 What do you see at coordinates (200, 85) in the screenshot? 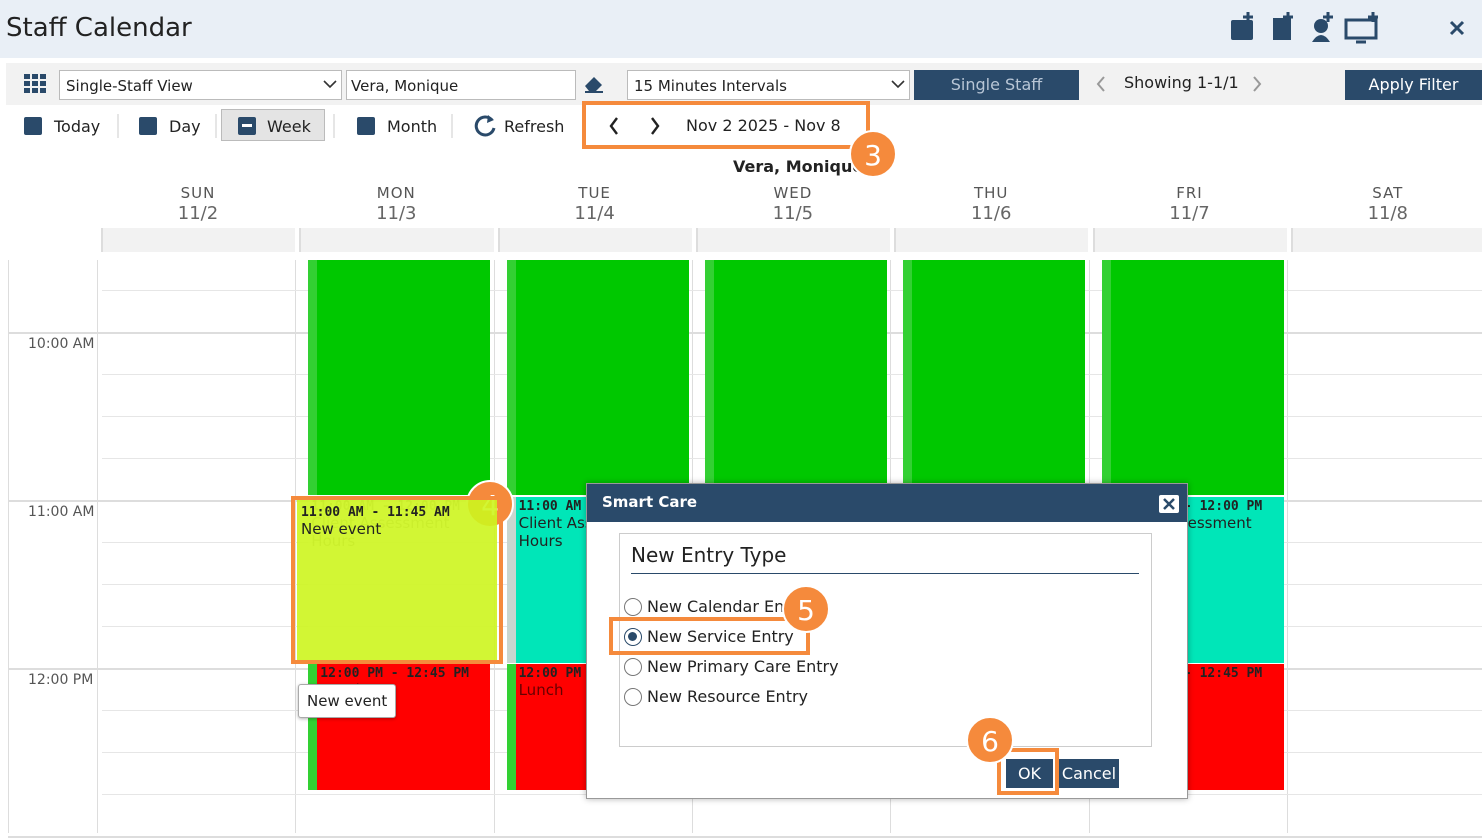
I see `view-select: Single-Staff View` at bounding box center [200, 85].